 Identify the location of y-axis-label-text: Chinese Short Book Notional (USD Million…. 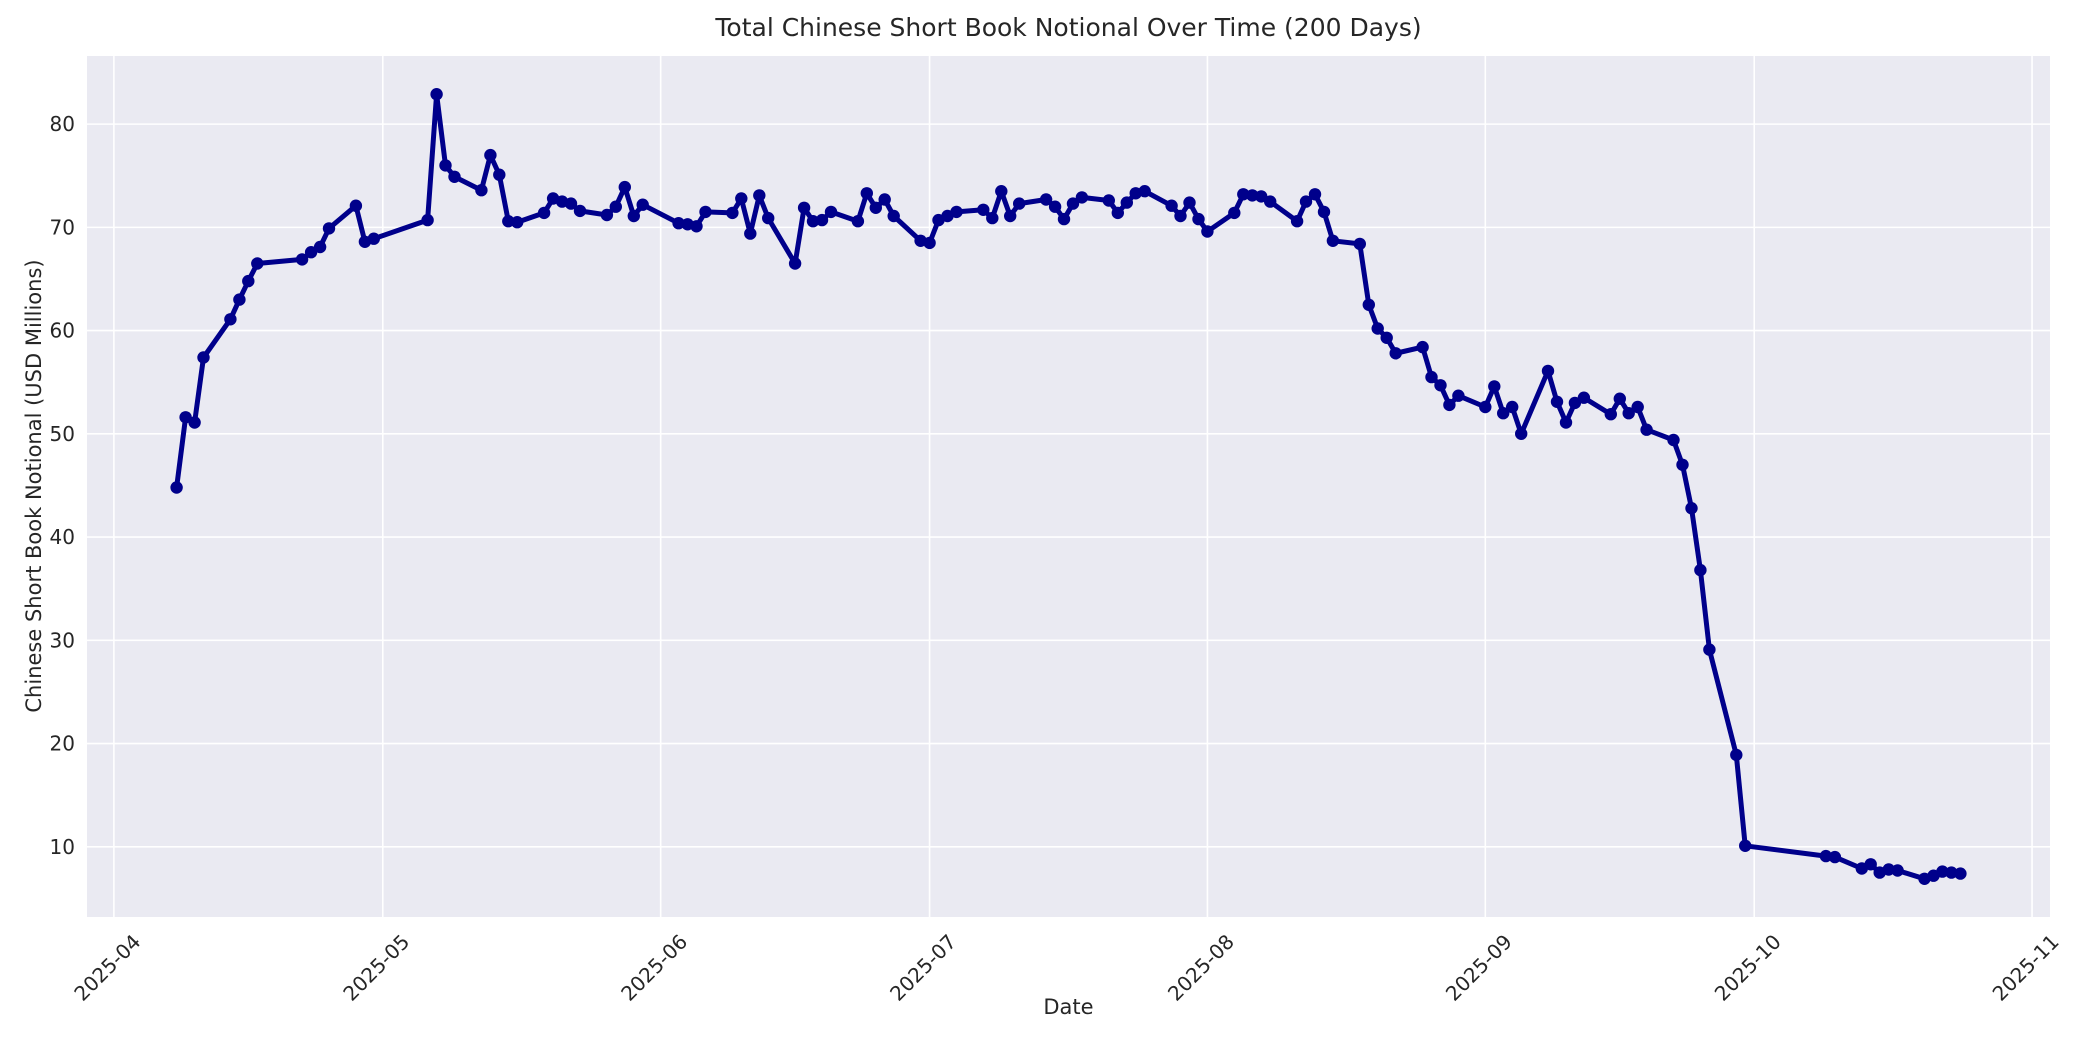
(34, 486).